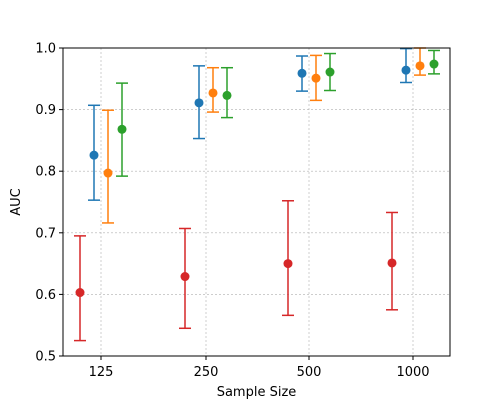 The height and width of the screenshot is (400, 500). What do you see at coordinates (45, 357) in the screenshot?
I see `y-tick-label: 0.5` at bounding box center [45, 357].